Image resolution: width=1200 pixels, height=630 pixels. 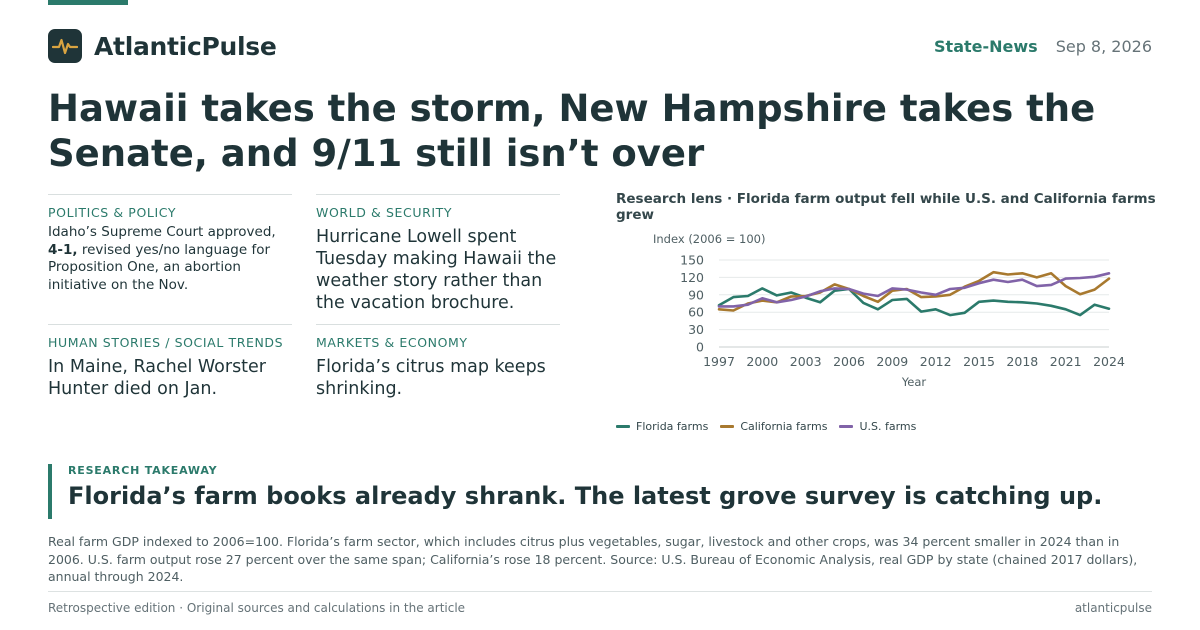 I want to click on x-tick-label: 2000, so click(x=762, y=361).